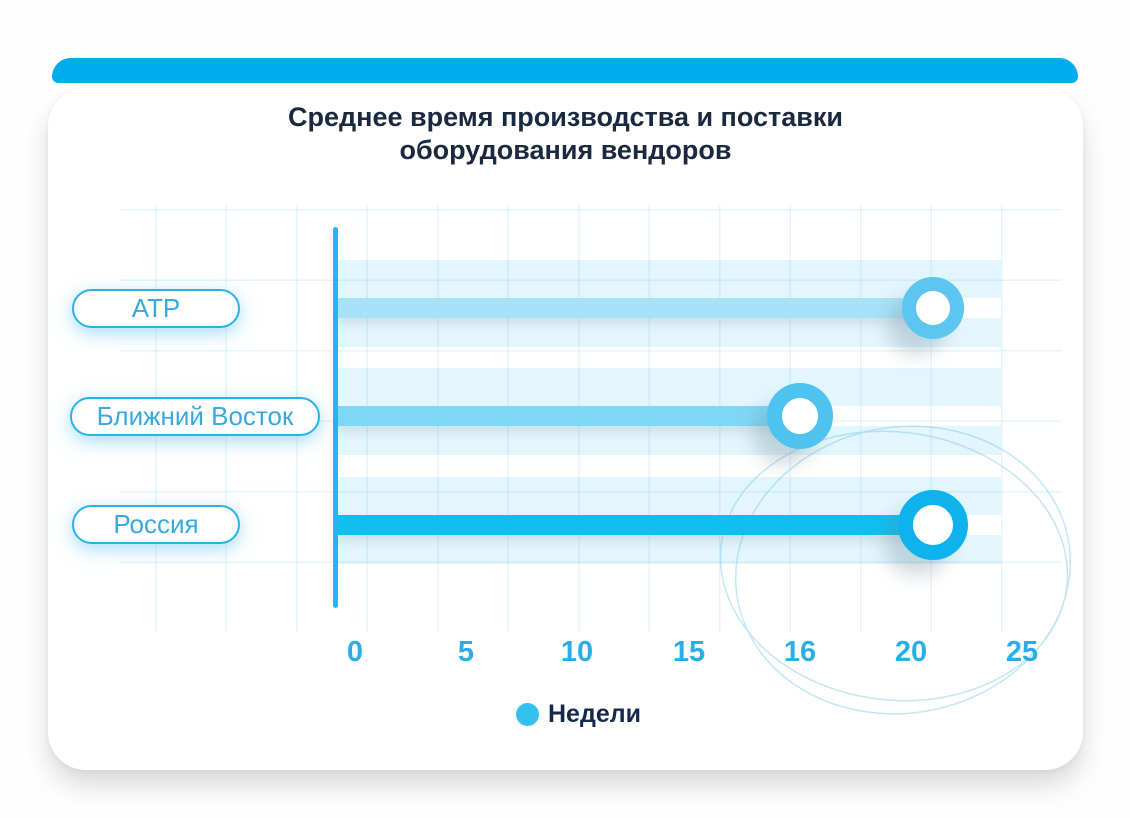 This screenshot has width=1130, height=818. I want to click on bar-atr, so click(636, 308).